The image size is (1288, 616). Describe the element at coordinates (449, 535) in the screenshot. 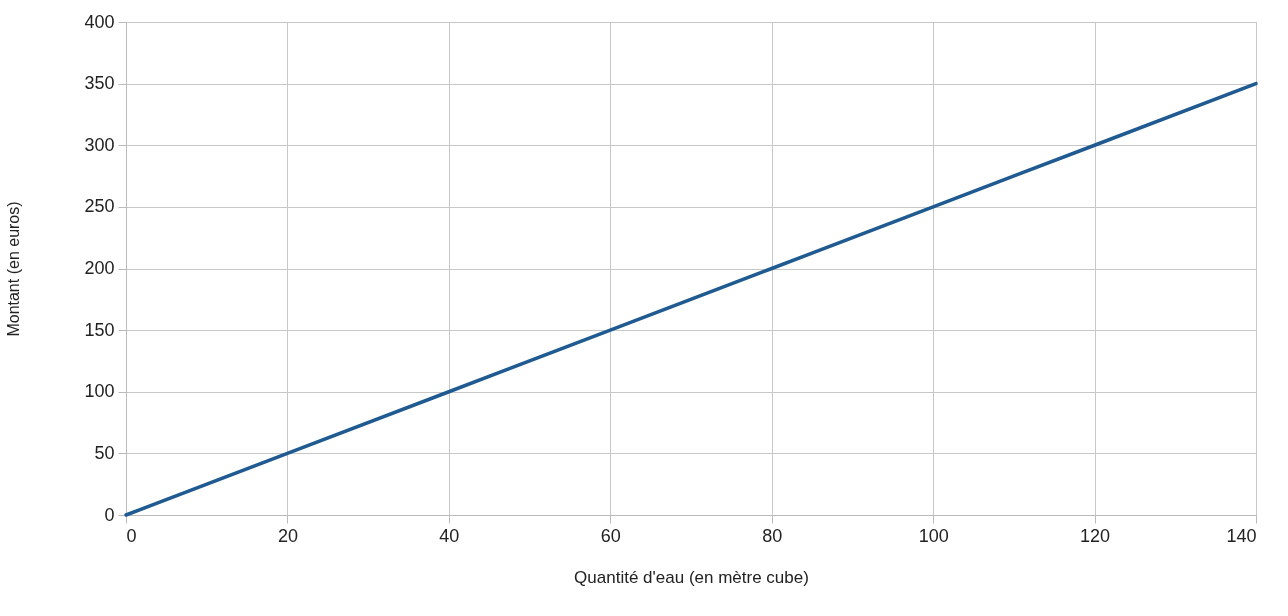

I see `x-tick-label: 40` at that location.